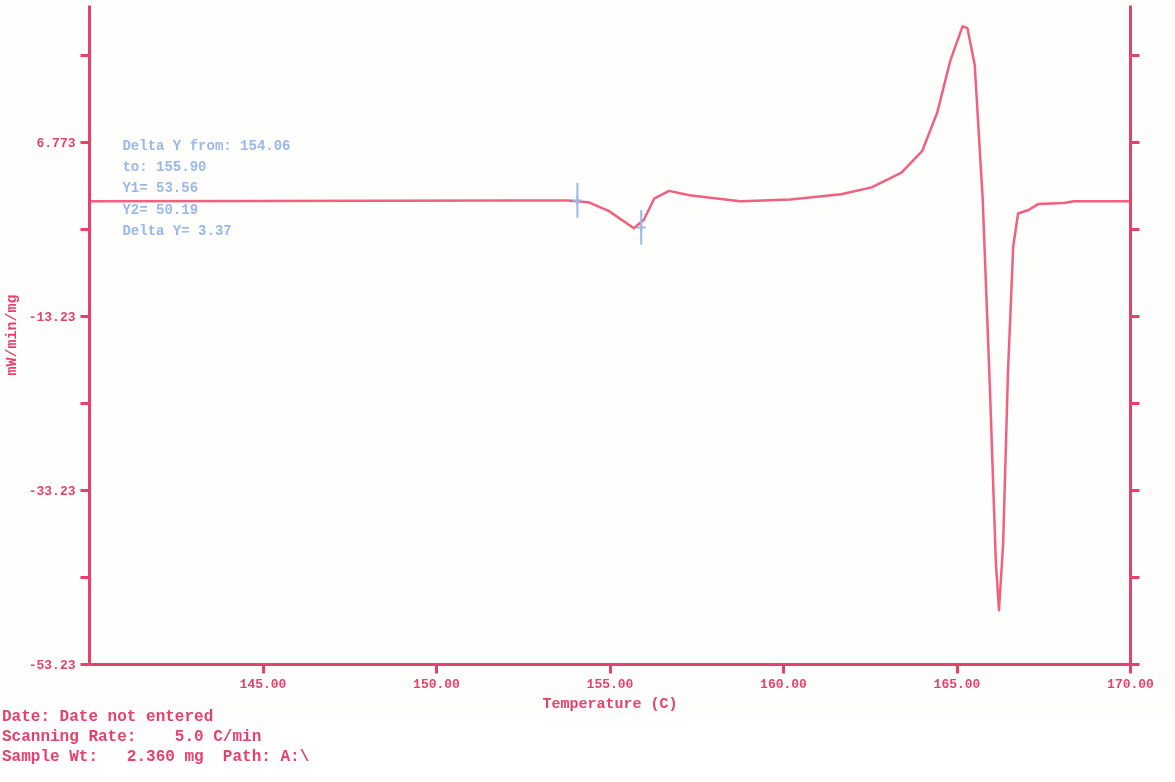  I want to click on x-tick-label: 145.00, so click(263, 684).